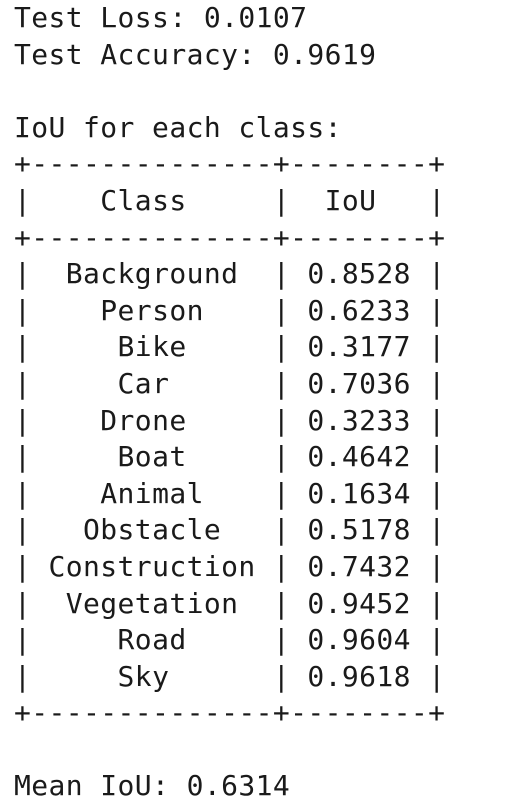 The height and width of the screenshot is (806, 522). I want to click on class-cell: Bike, so click(152, 347).